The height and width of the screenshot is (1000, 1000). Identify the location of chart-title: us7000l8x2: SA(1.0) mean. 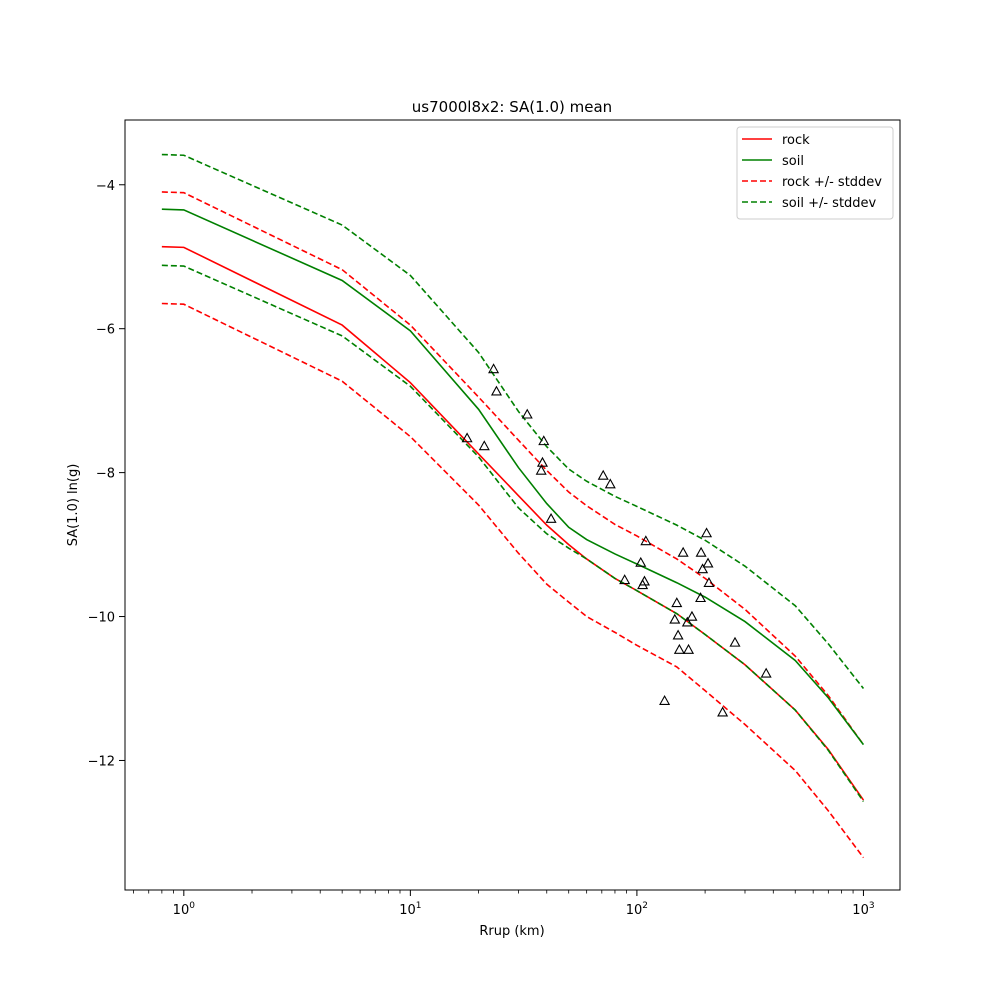
(512, 107).